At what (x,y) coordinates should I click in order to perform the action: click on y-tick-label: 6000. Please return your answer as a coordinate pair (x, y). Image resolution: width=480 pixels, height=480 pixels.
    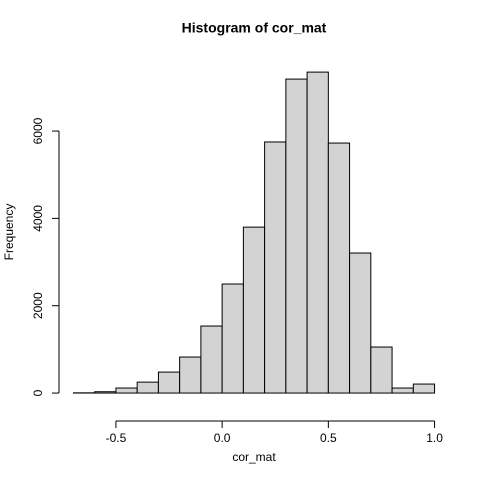
    Looking at the image, I should click on (38, 130).